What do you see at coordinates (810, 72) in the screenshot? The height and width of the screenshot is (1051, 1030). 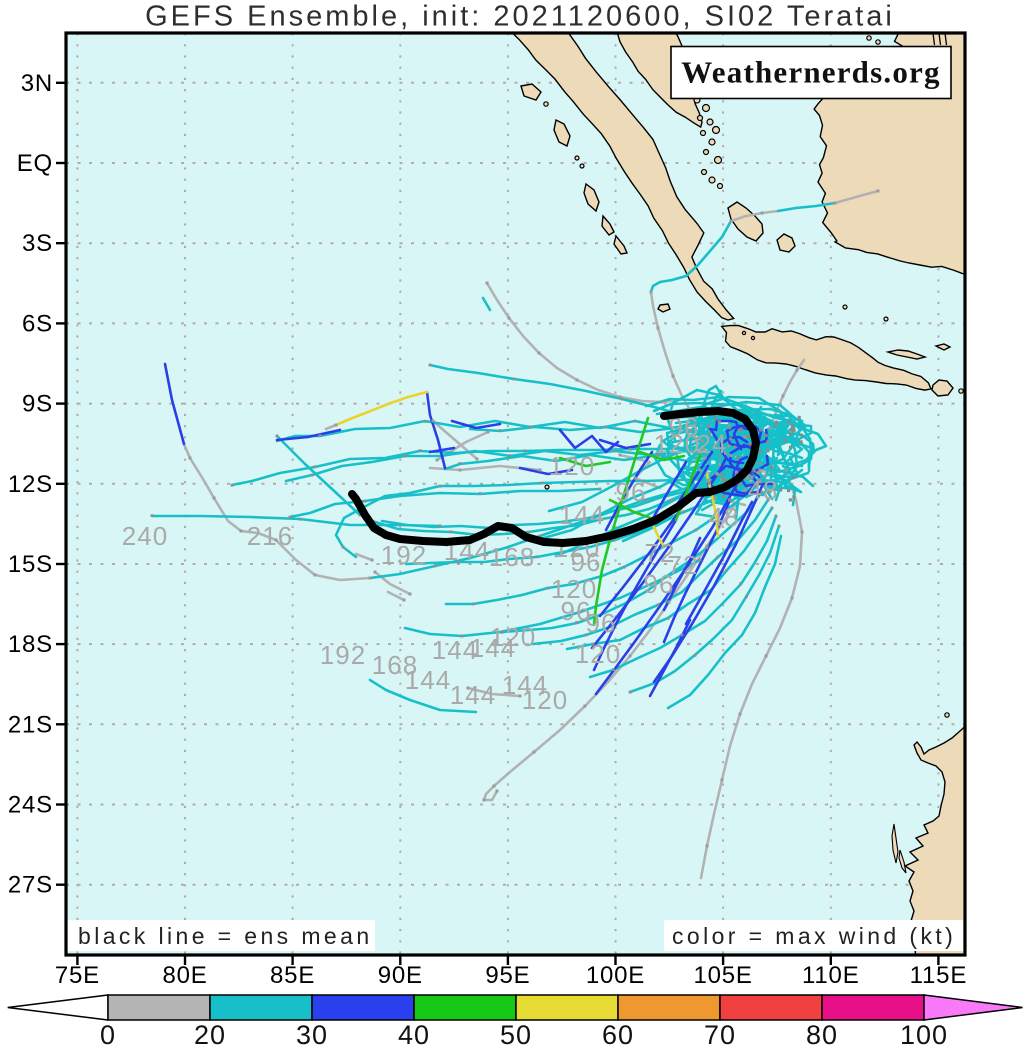 I see `svg-text: Weathernerds.org` at bounding box center [810, 72].